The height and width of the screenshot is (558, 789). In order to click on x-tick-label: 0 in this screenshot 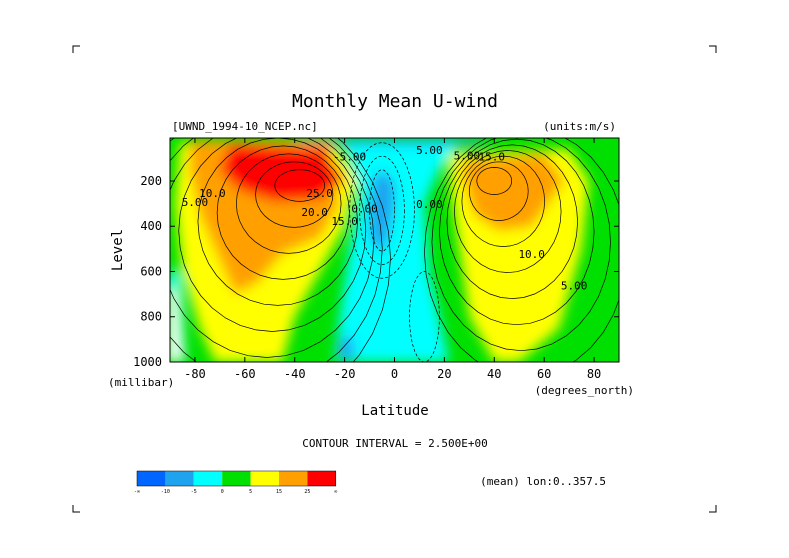, I will do `click(394, 374)`.